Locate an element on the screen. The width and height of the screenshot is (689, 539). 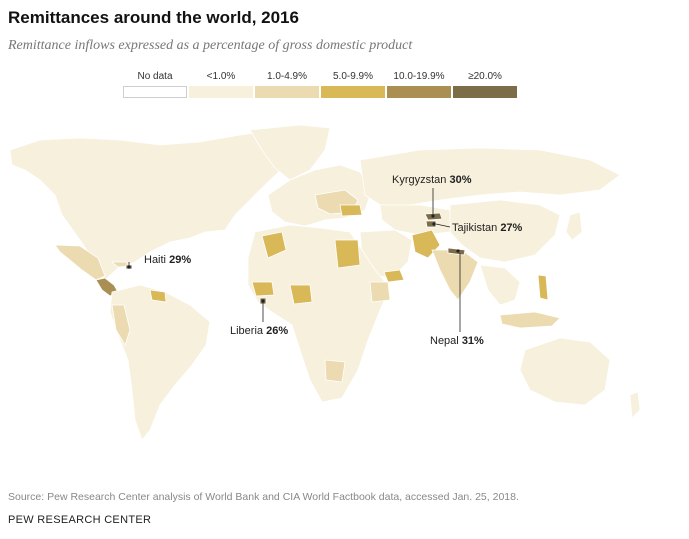
legend-item-10-to-20: 10.0-19.9% is located at coordinates (419, 84).